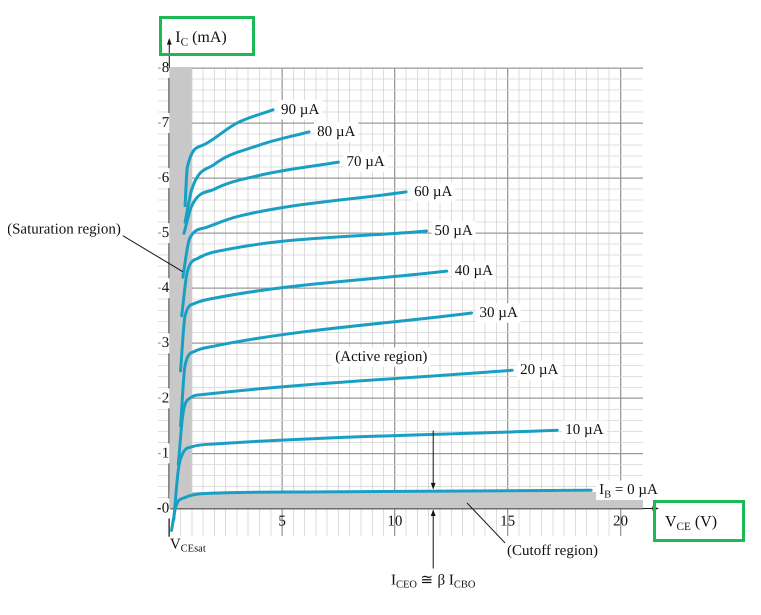 The image size is (761, 615). What do you see at coordinates (394, 521) in the screenshot?
I see `x-tick-label: 10` at bounding box center [394, 521].